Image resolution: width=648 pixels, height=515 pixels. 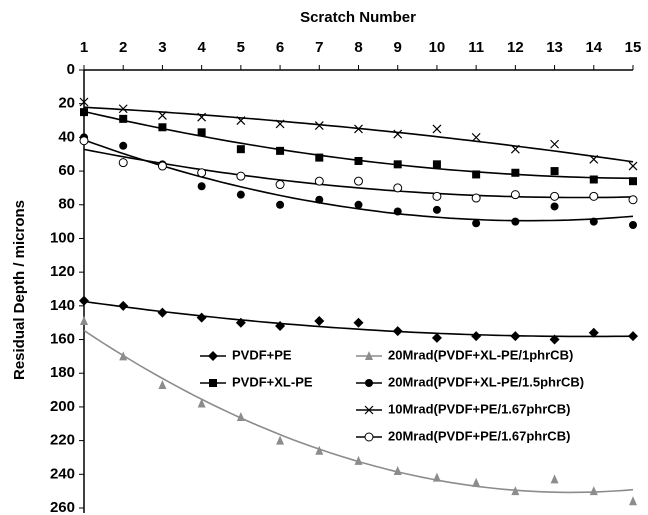 What do you see at coordinates (62, 507) in the screenshot?
I see `y-tick-label: 260` at bounding box center [62, 507].